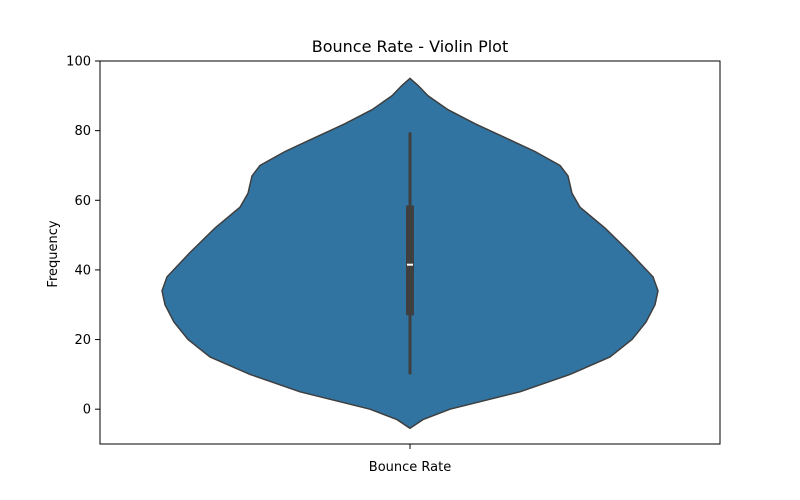  What do you see at coordinates (410, 46) in the screenshot?
I see `chart-title: Bounce Rate - Violin Plot` at bounding box center [410, 46].